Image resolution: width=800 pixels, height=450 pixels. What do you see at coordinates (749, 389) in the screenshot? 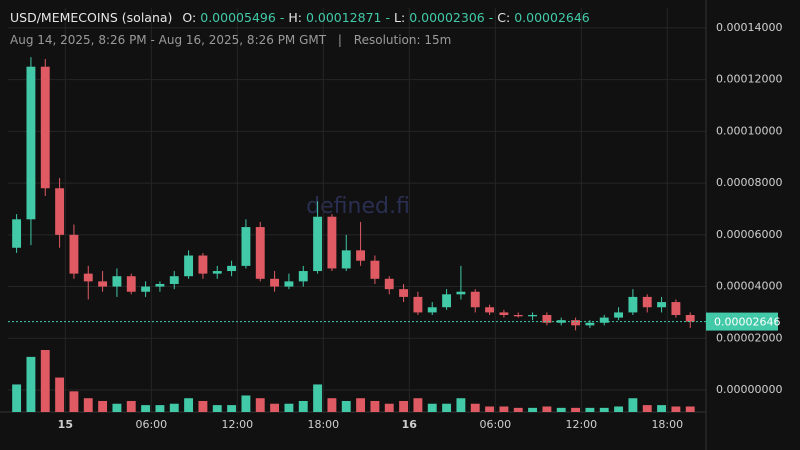
I see `y-tick-label: 0.00000000` at bounding box center [749, 389].